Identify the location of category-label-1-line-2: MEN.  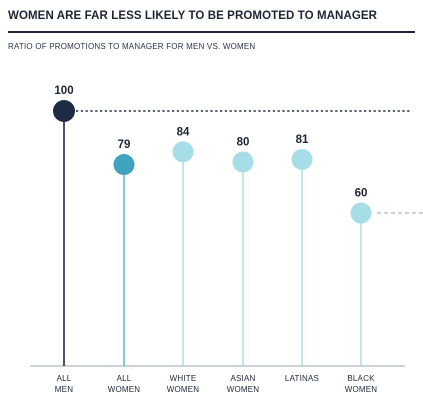
(64, 389).